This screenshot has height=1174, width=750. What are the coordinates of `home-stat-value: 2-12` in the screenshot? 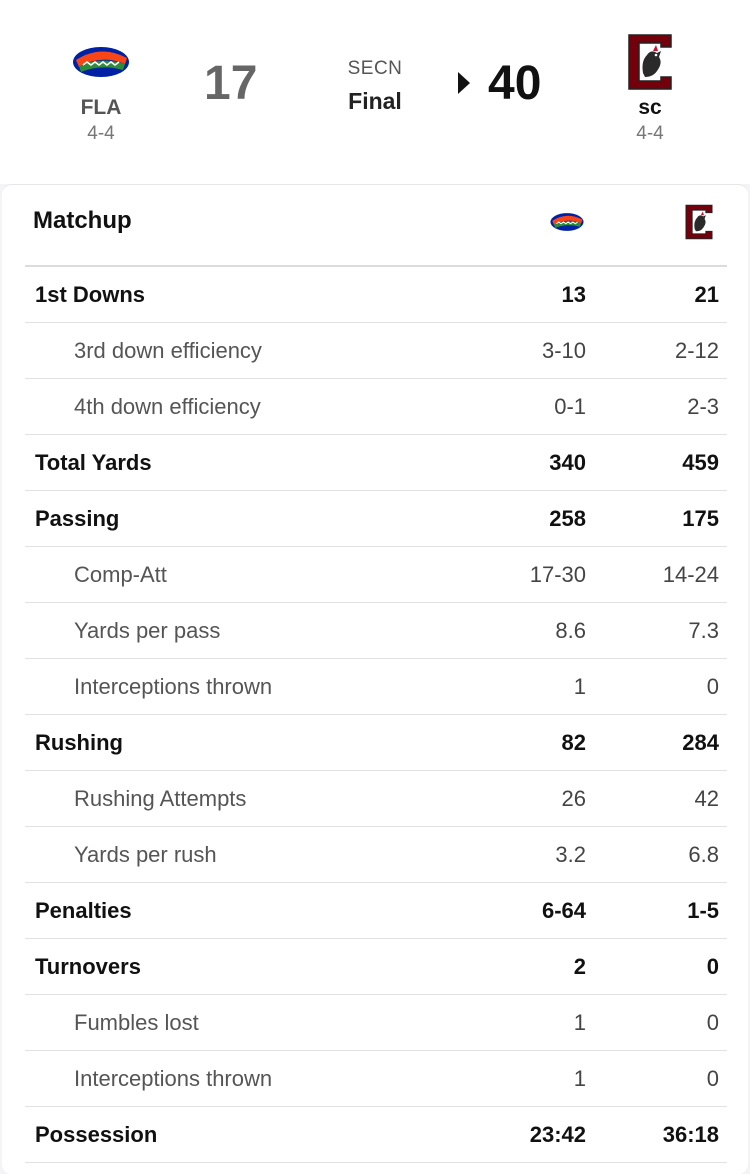 It's located at (696, 350).